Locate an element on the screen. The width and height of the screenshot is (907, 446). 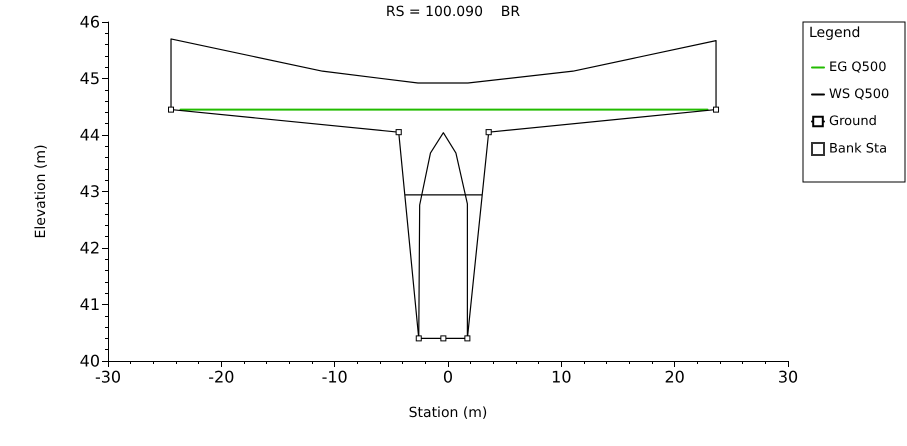
x-tick-label: 30 is located at coordinates (788, 377).